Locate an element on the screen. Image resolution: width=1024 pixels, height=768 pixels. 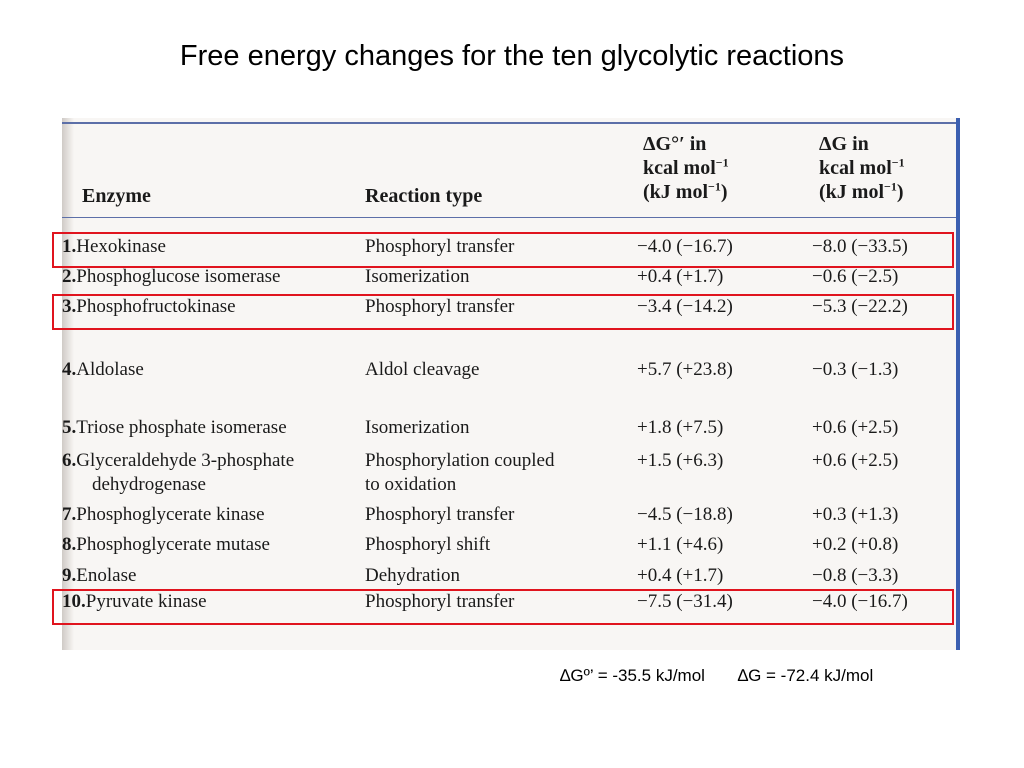
enzyme-name: Phosphoglycerate mutase is located at coordinates (173, 544).